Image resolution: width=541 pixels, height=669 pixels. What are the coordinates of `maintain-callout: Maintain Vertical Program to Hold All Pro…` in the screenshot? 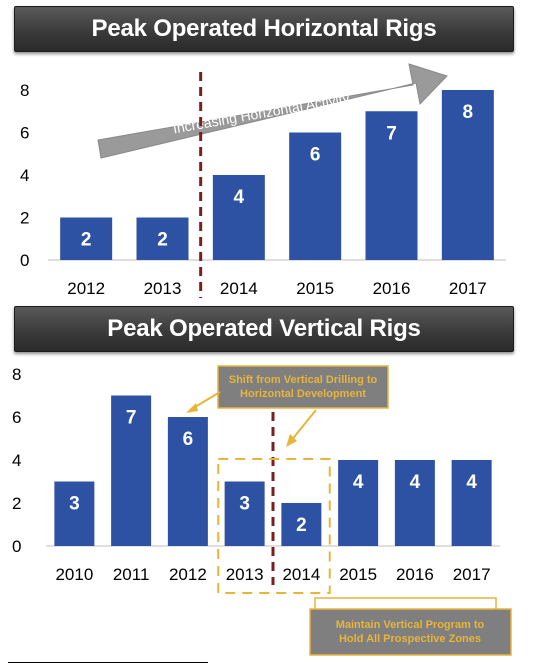 It's located at (410, 626).